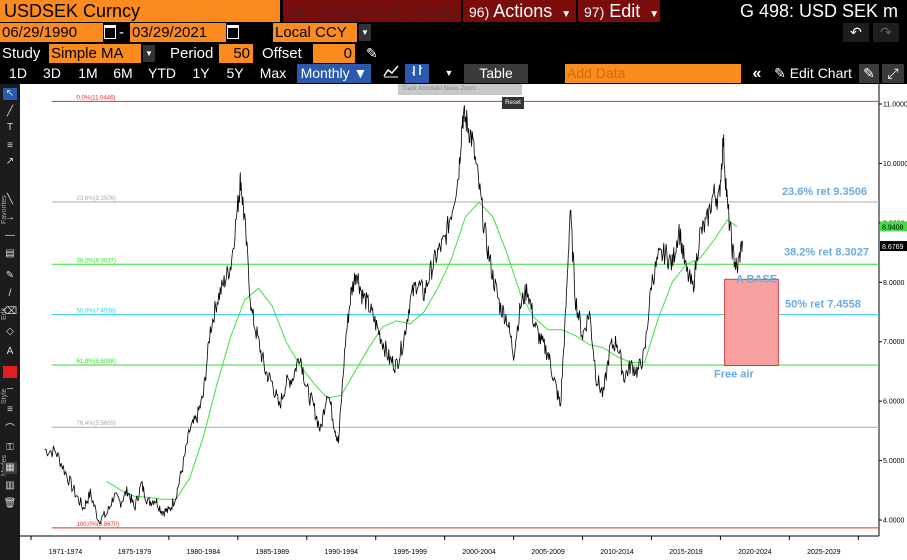  I want to click on period-input: 50, so click(236, 53).